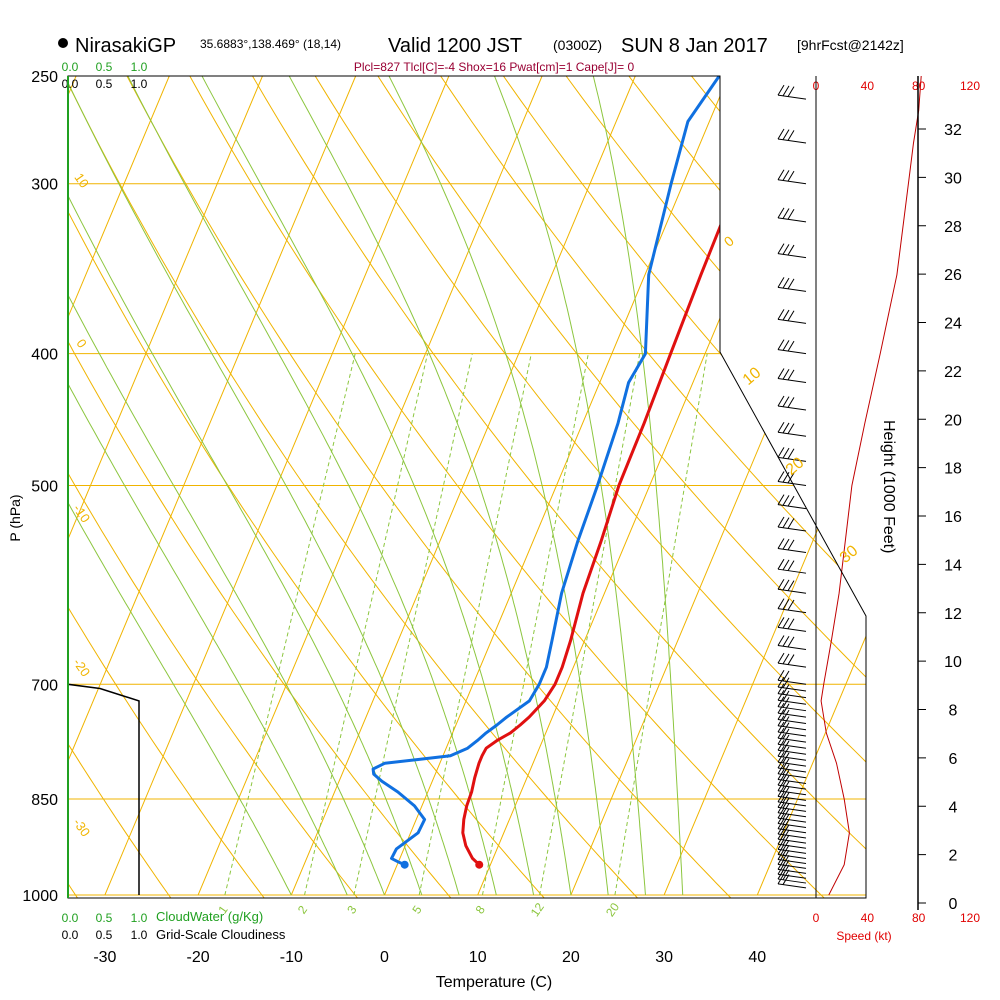  What do you see at coordinates (44, 355) in the screenshot?
I see `pressure-tick-label: 400` at bounding box center [44, 355].